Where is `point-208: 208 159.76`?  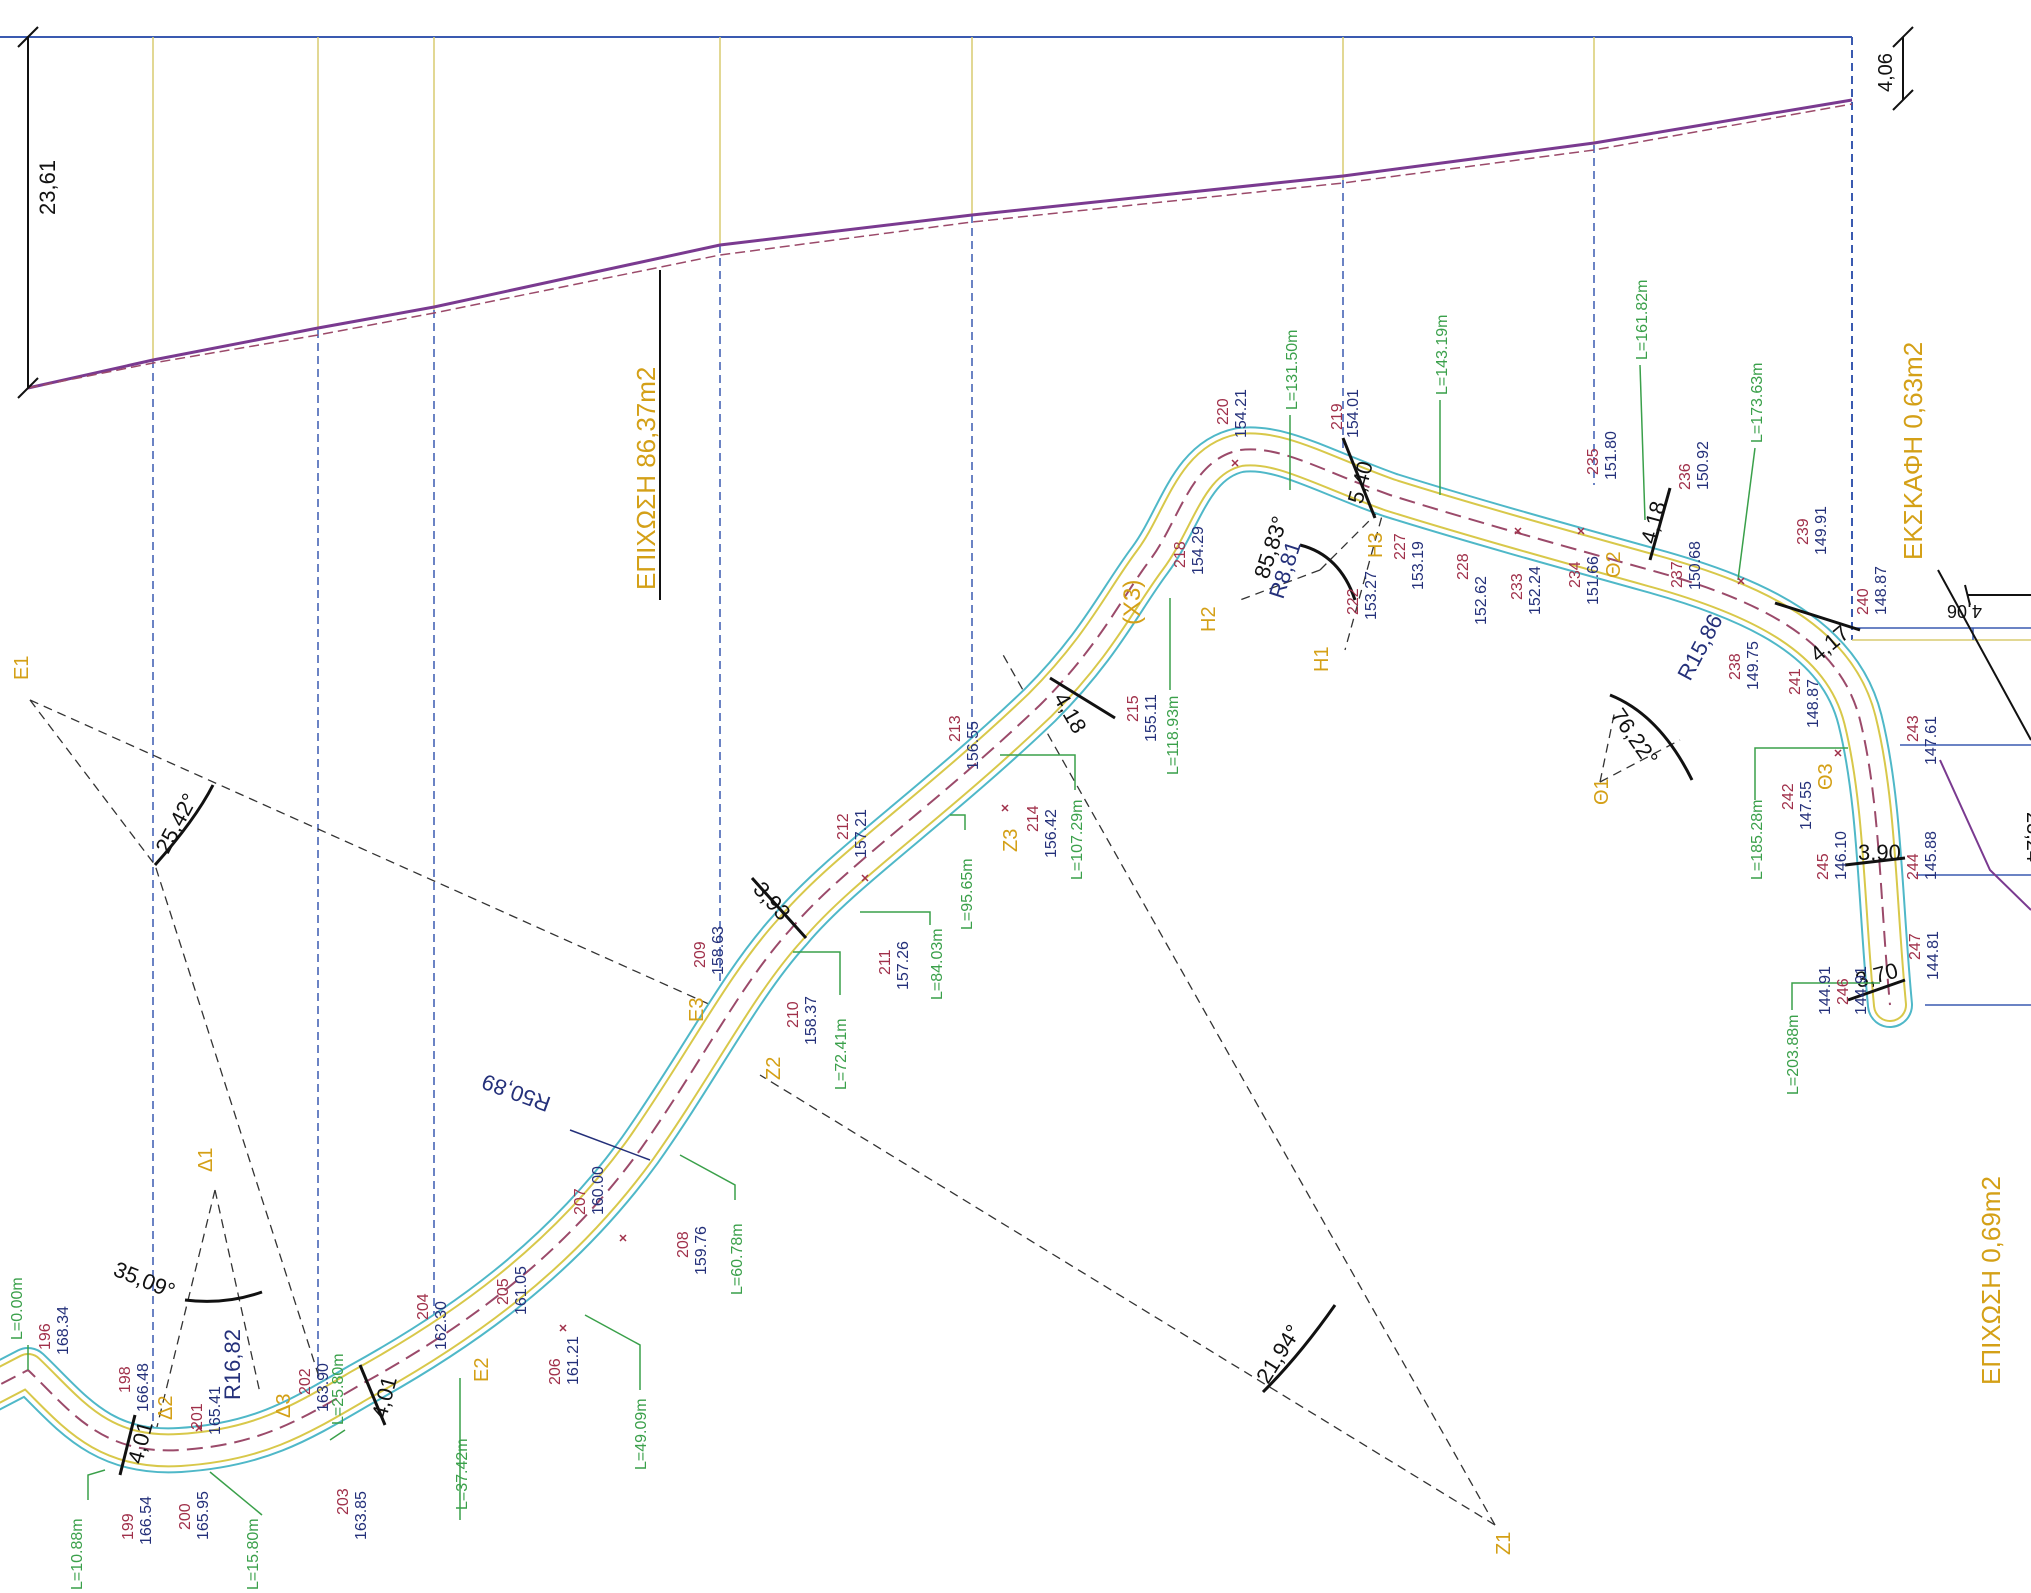 point-208: 208 159.76 is located at coordinates (692, 1250).